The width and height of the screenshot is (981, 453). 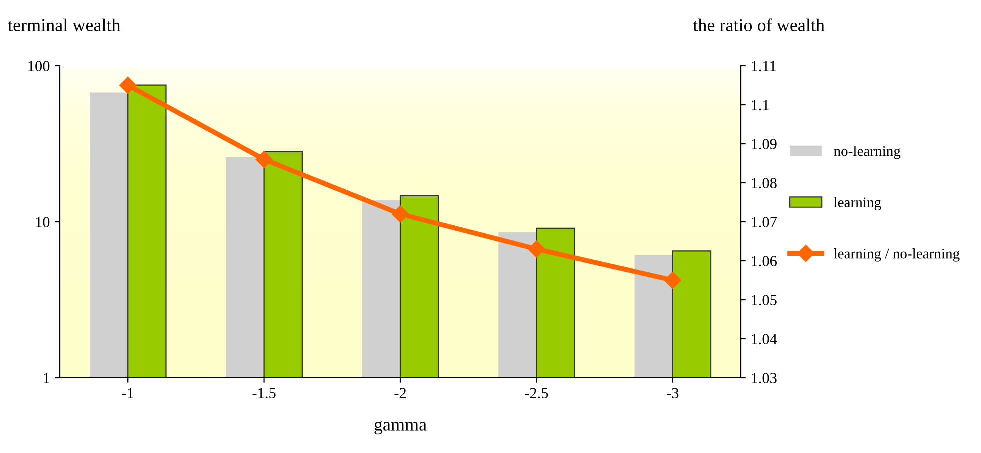 I want to click on x-tick-label: -3, so click(x=673, y=393).